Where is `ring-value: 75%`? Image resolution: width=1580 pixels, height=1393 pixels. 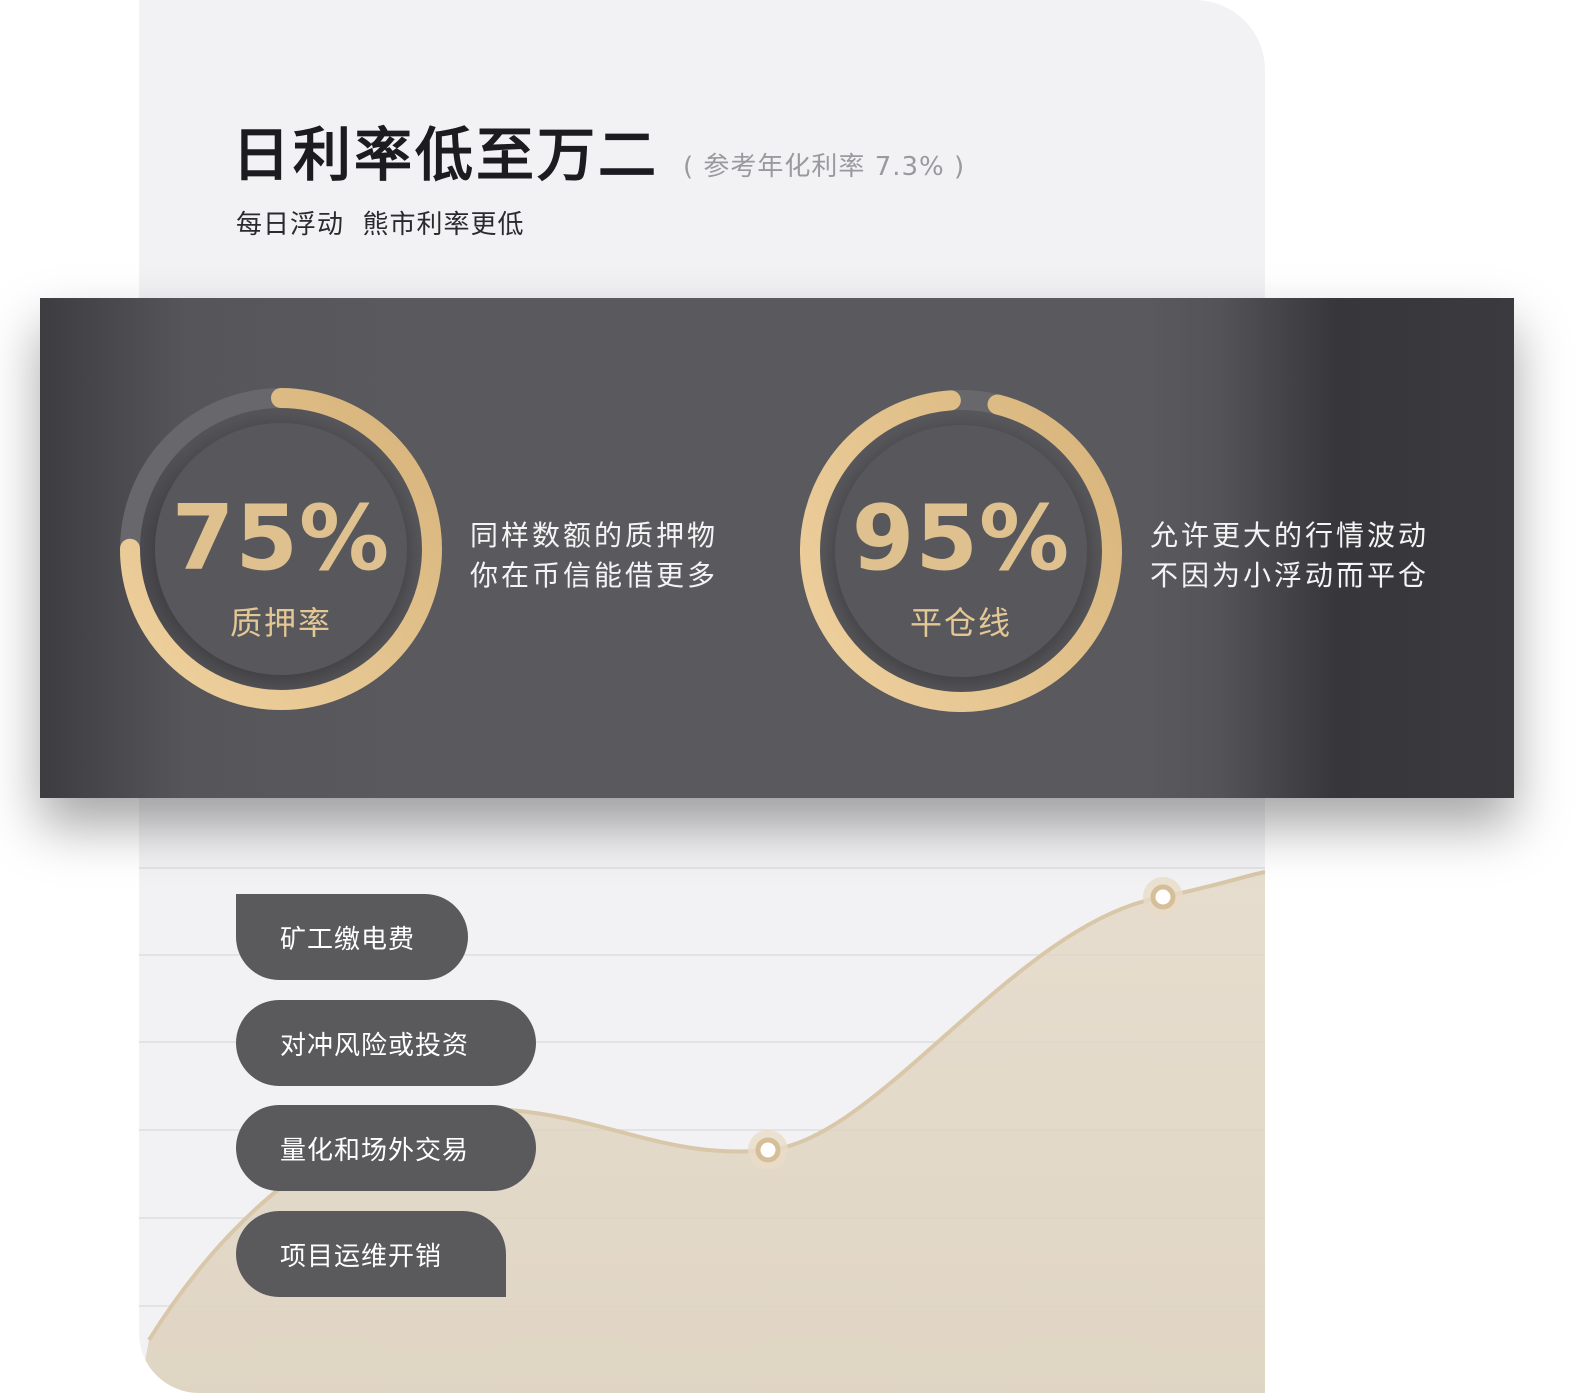 ring-value: 75% is located at coordinates (281, 538).